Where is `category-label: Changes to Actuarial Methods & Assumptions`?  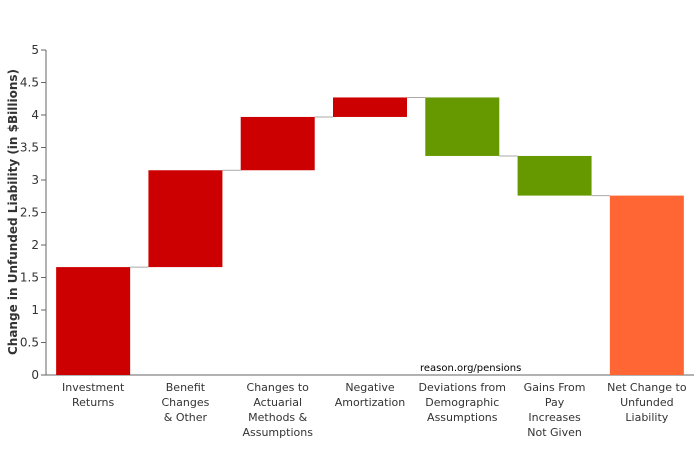 category-label: Changes to Actuarial Methods & Assumptions is located at coordinates (277, 410).